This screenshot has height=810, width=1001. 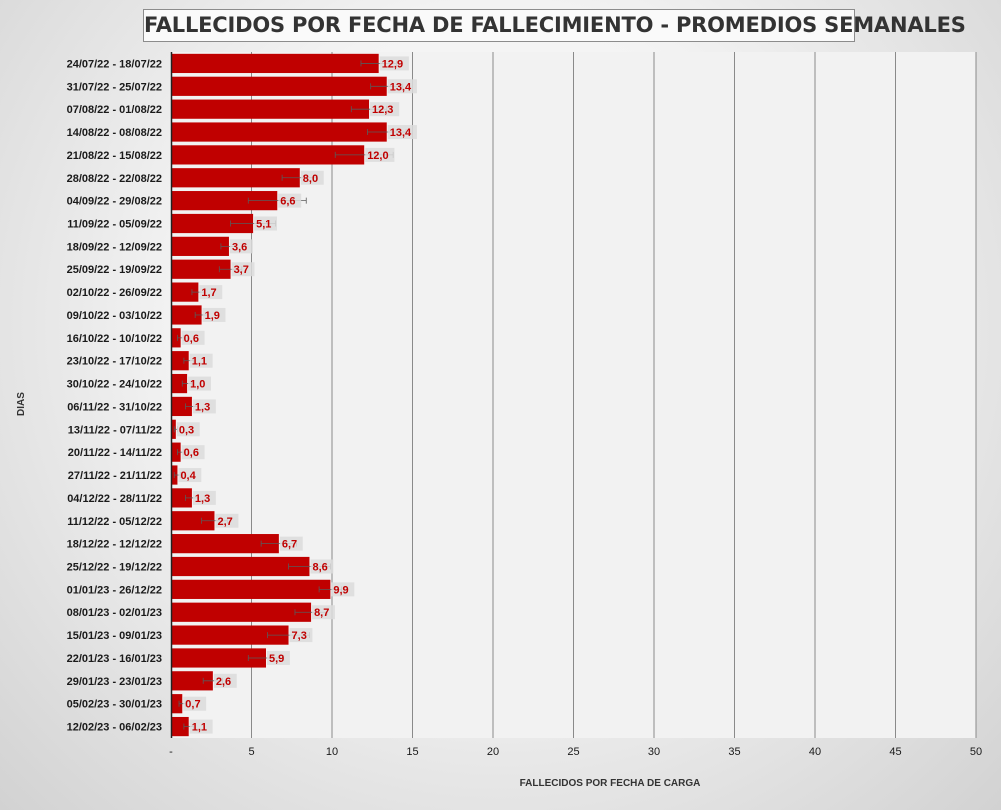 What do you see at coordinates (610, 783) in the screenshot?
I see `x-axis-title: FALLECIDOS POR FECHA DE CARGA` at bounding box center [610, 783].